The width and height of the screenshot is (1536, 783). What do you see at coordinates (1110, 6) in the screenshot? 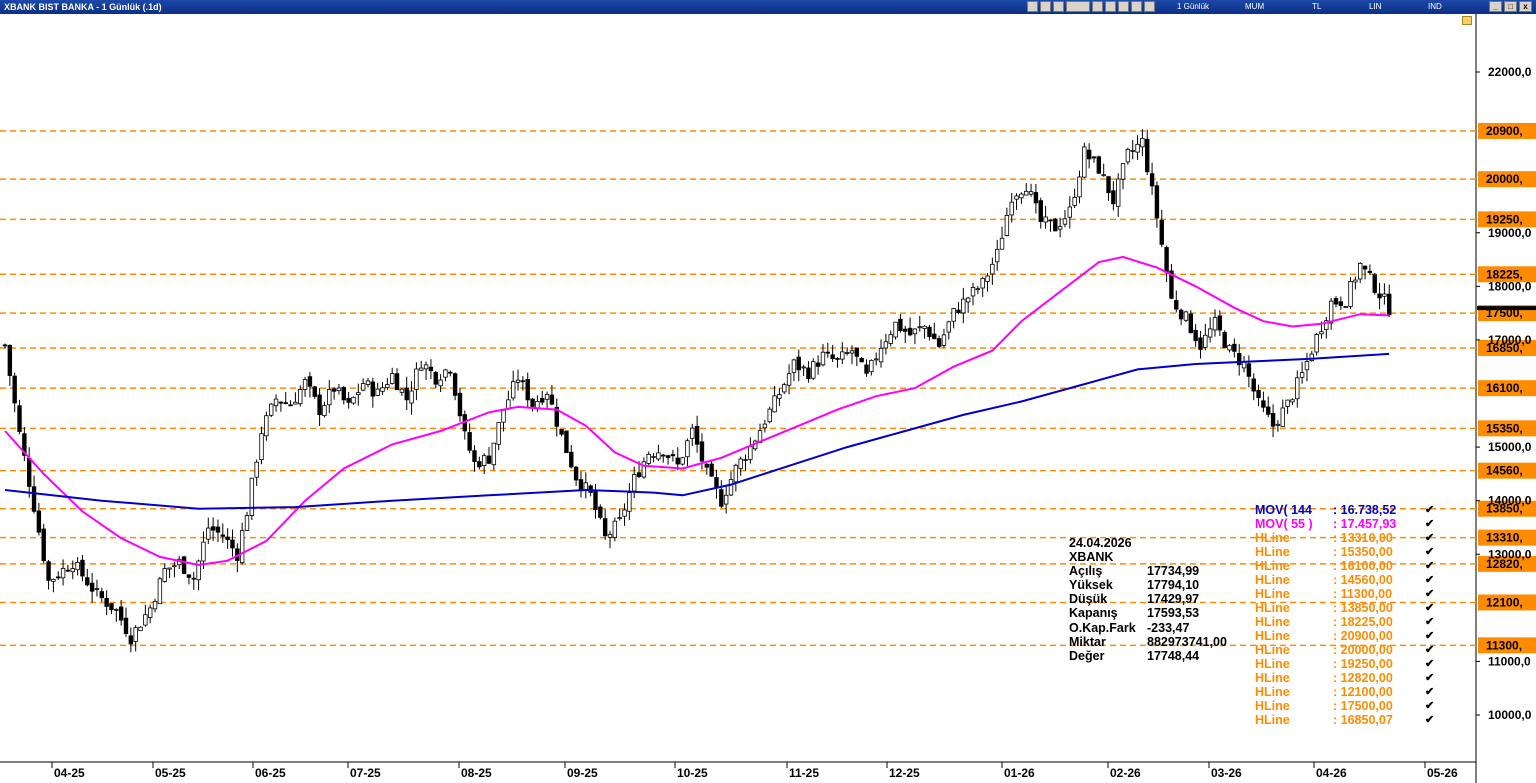
I see `grid-tool-icon` at bounding box center [1110, 6].